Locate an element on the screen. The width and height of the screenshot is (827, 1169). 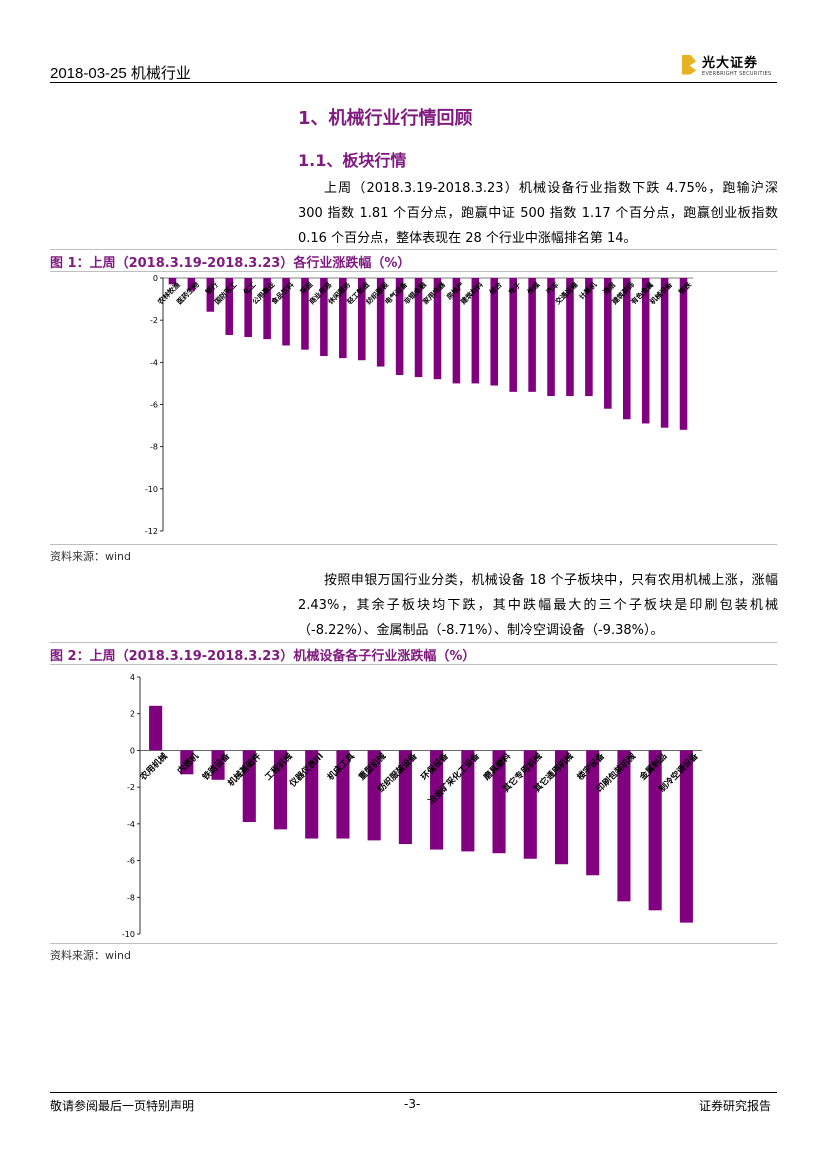
section-heading: 1、机械行业行情回顾 is located at coordinates (385, 118).